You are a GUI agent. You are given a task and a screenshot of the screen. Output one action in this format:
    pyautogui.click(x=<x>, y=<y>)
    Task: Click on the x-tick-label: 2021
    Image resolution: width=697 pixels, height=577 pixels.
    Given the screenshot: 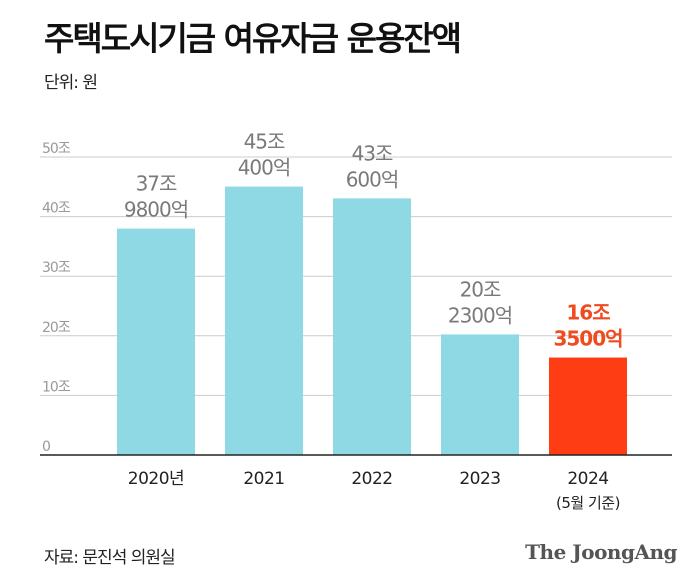 What is the action you would take?
    pyautogui.click(x=263, y=479)
    